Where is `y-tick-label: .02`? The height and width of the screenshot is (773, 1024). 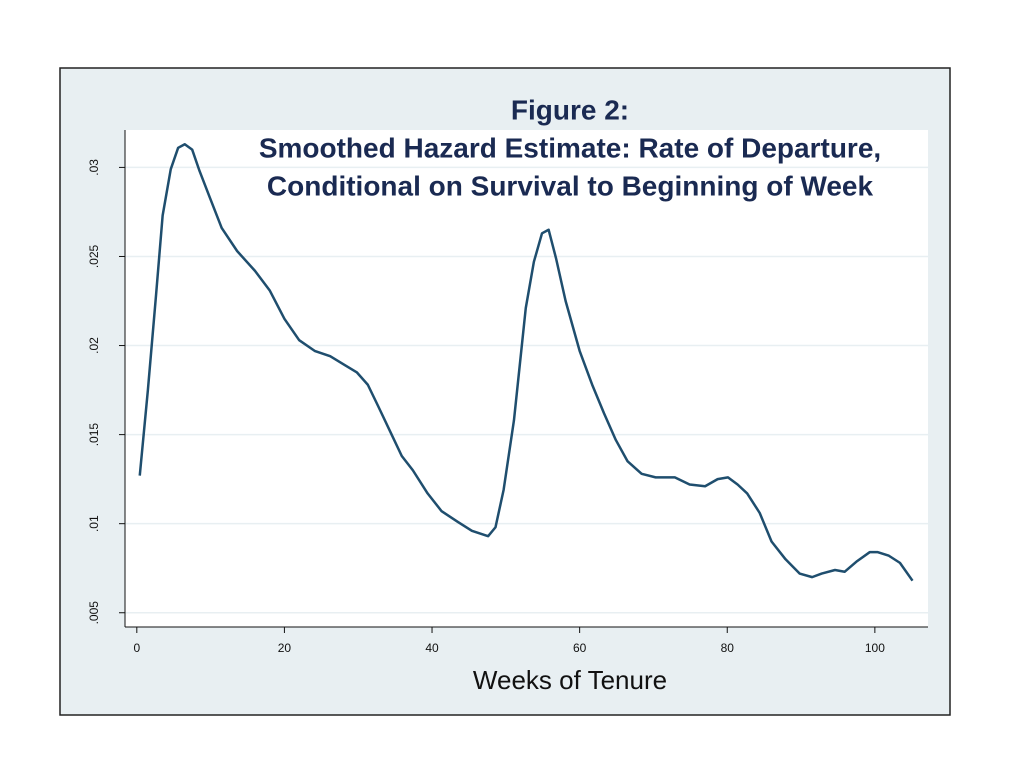 y-tick-label: .02 is located at coordinates (94, 345).